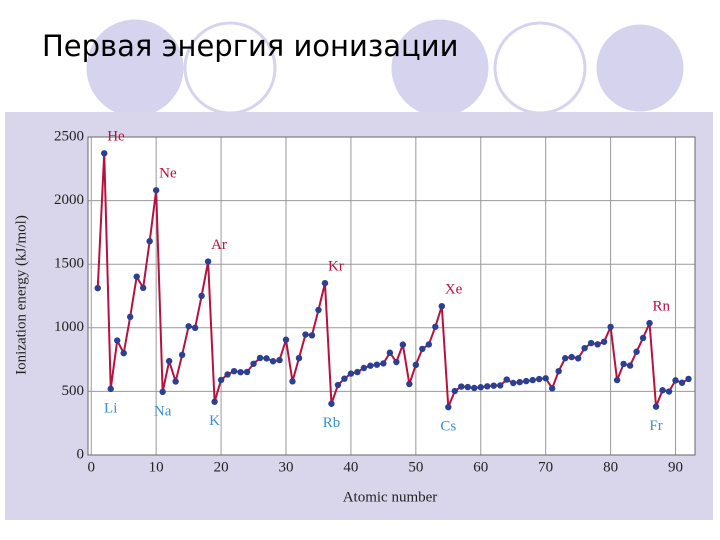  What do you see at coordinates (21, 295) in the screenshot?
I see `y-axis-label: Ionization energy (kJ/mol)` at bounding box center [21, 295].